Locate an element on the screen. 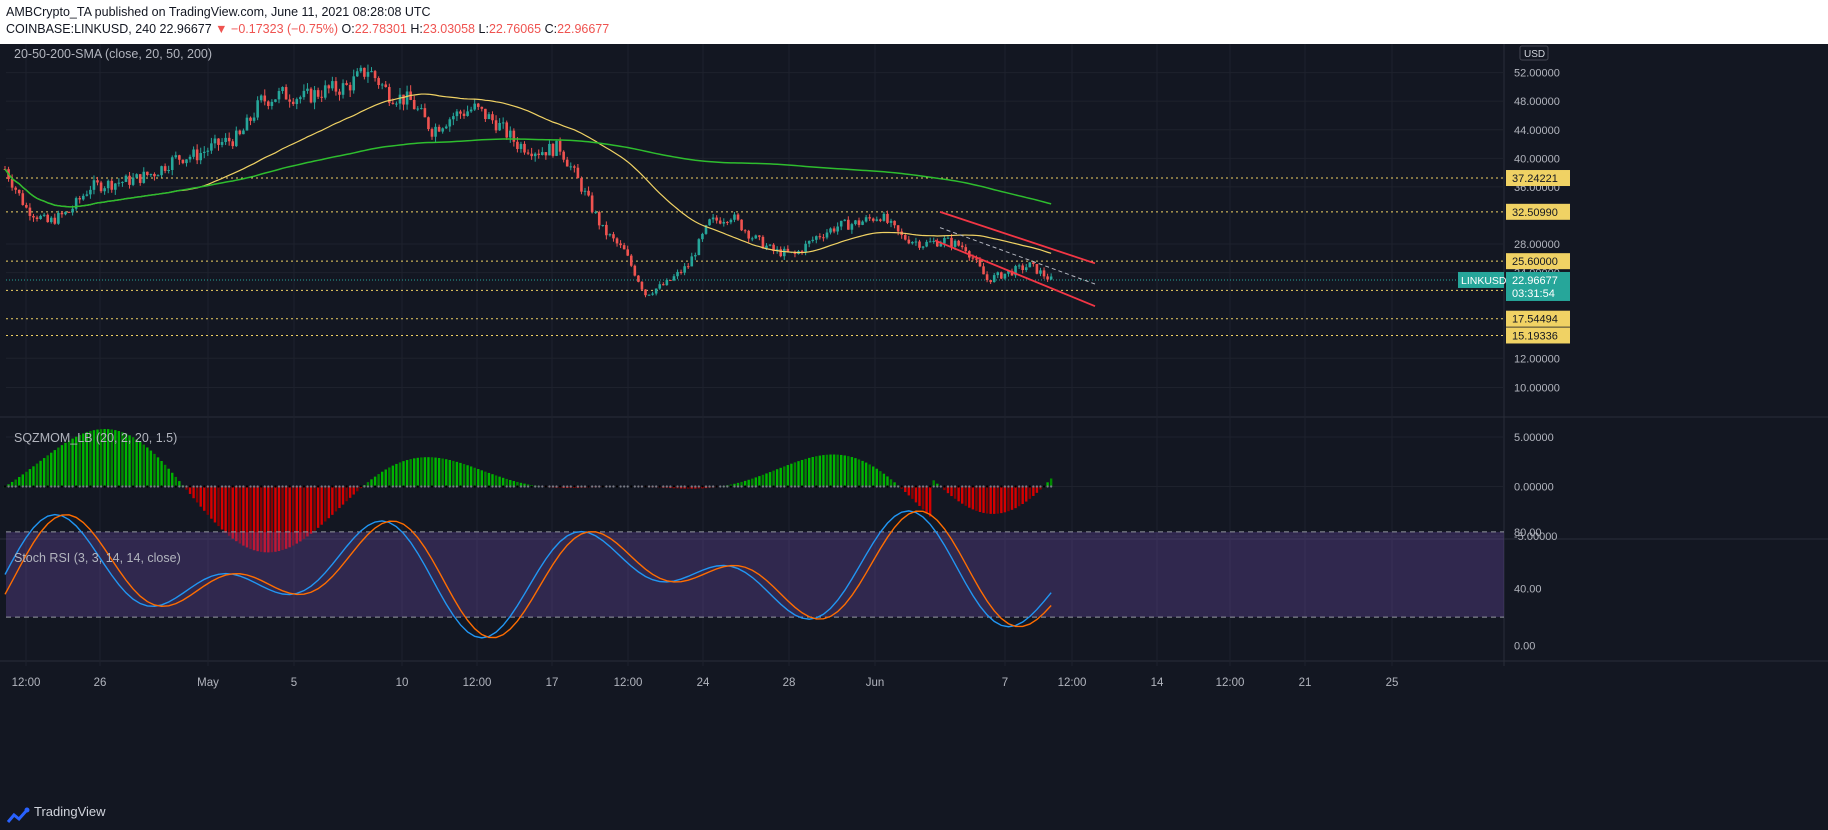  rsi-tick-label: 0.00 is located at coordinates (1524, 647).